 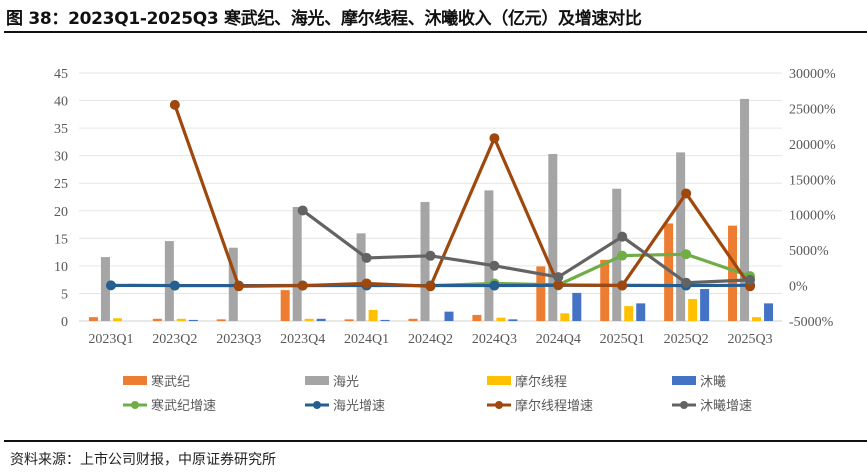 What do you see at coordinates (713, 382) in the screenshot?
I see `legend-label: 沐曦` at bounding box center [713, 382].